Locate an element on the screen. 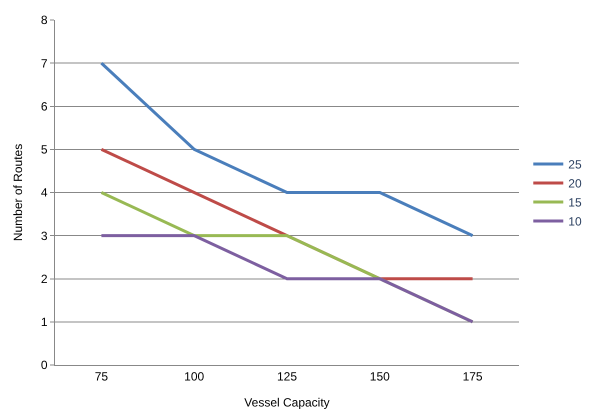  y-tick-label: 6 is located at coordinates (44, 106).